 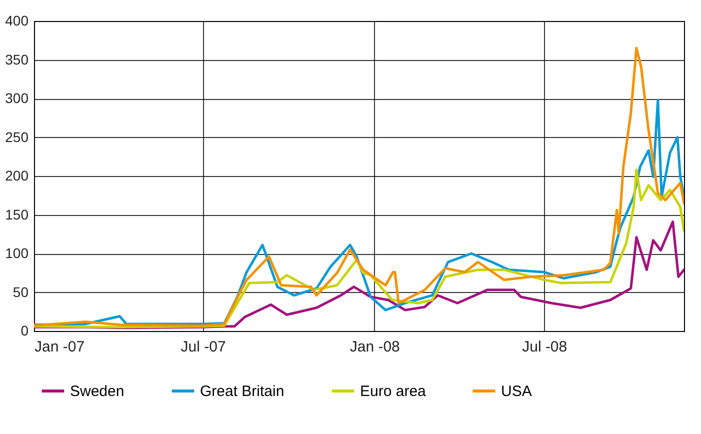 I want to click on y-tick-label: 150, so click(x=17, y=214).